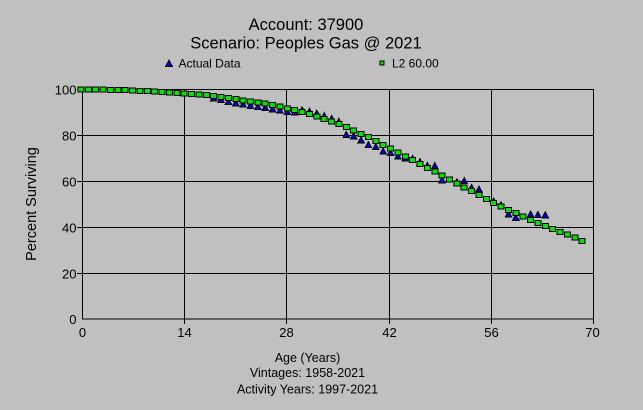 The width and height of the screenshot is (643, 410). I want to click on svg-text: Actual Data, so click(210, 64).